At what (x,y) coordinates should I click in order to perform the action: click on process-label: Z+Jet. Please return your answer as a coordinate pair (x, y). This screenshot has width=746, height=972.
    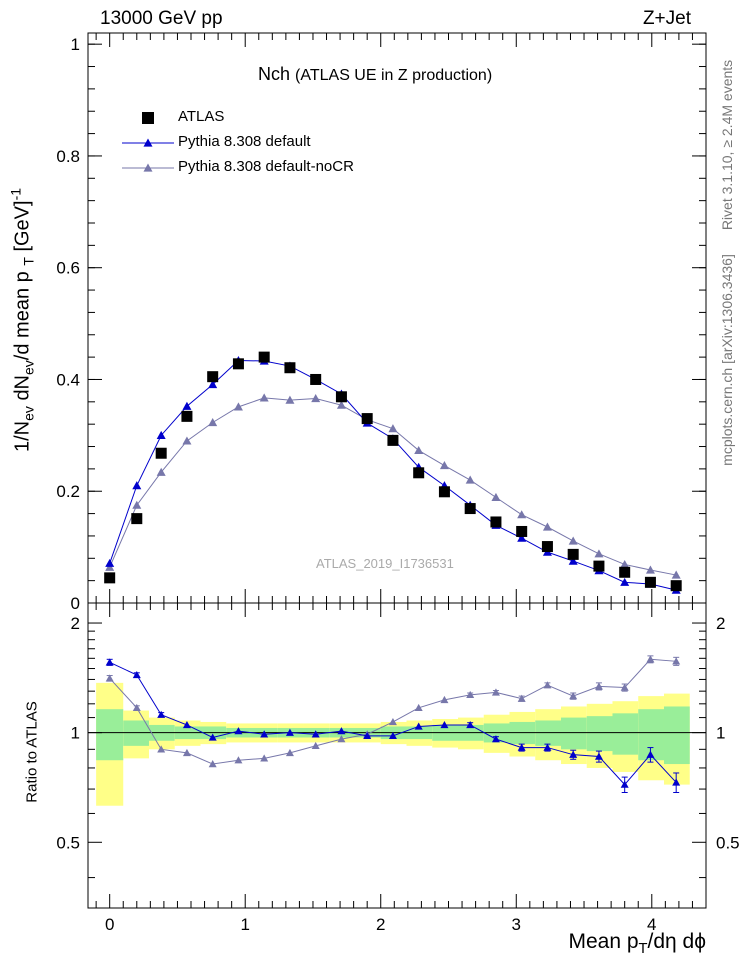
    Looking at the image, I should click on (666, 18).